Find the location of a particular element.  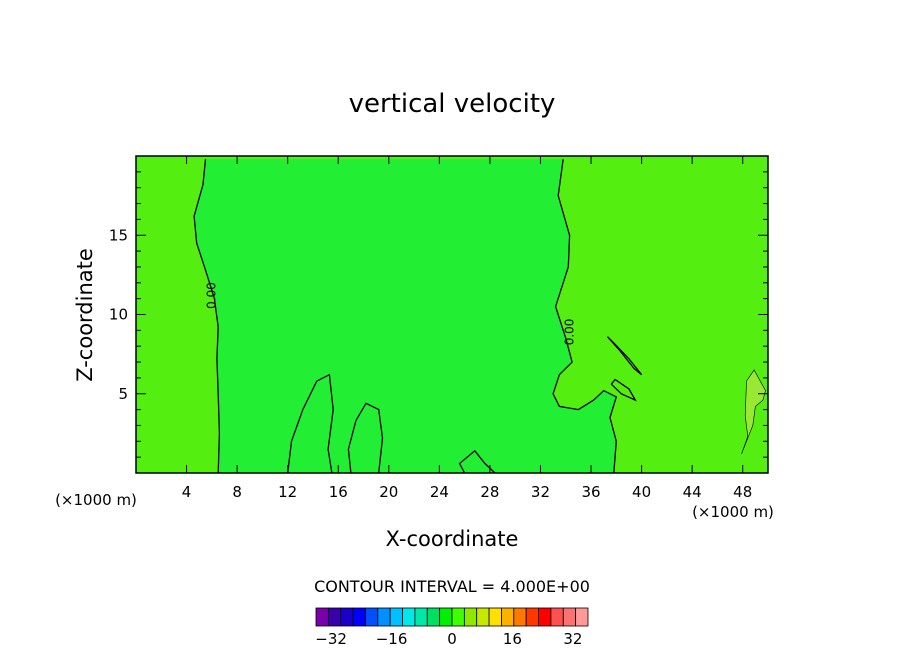

x-tick-label: 16 is located at coordinates (338, 492).